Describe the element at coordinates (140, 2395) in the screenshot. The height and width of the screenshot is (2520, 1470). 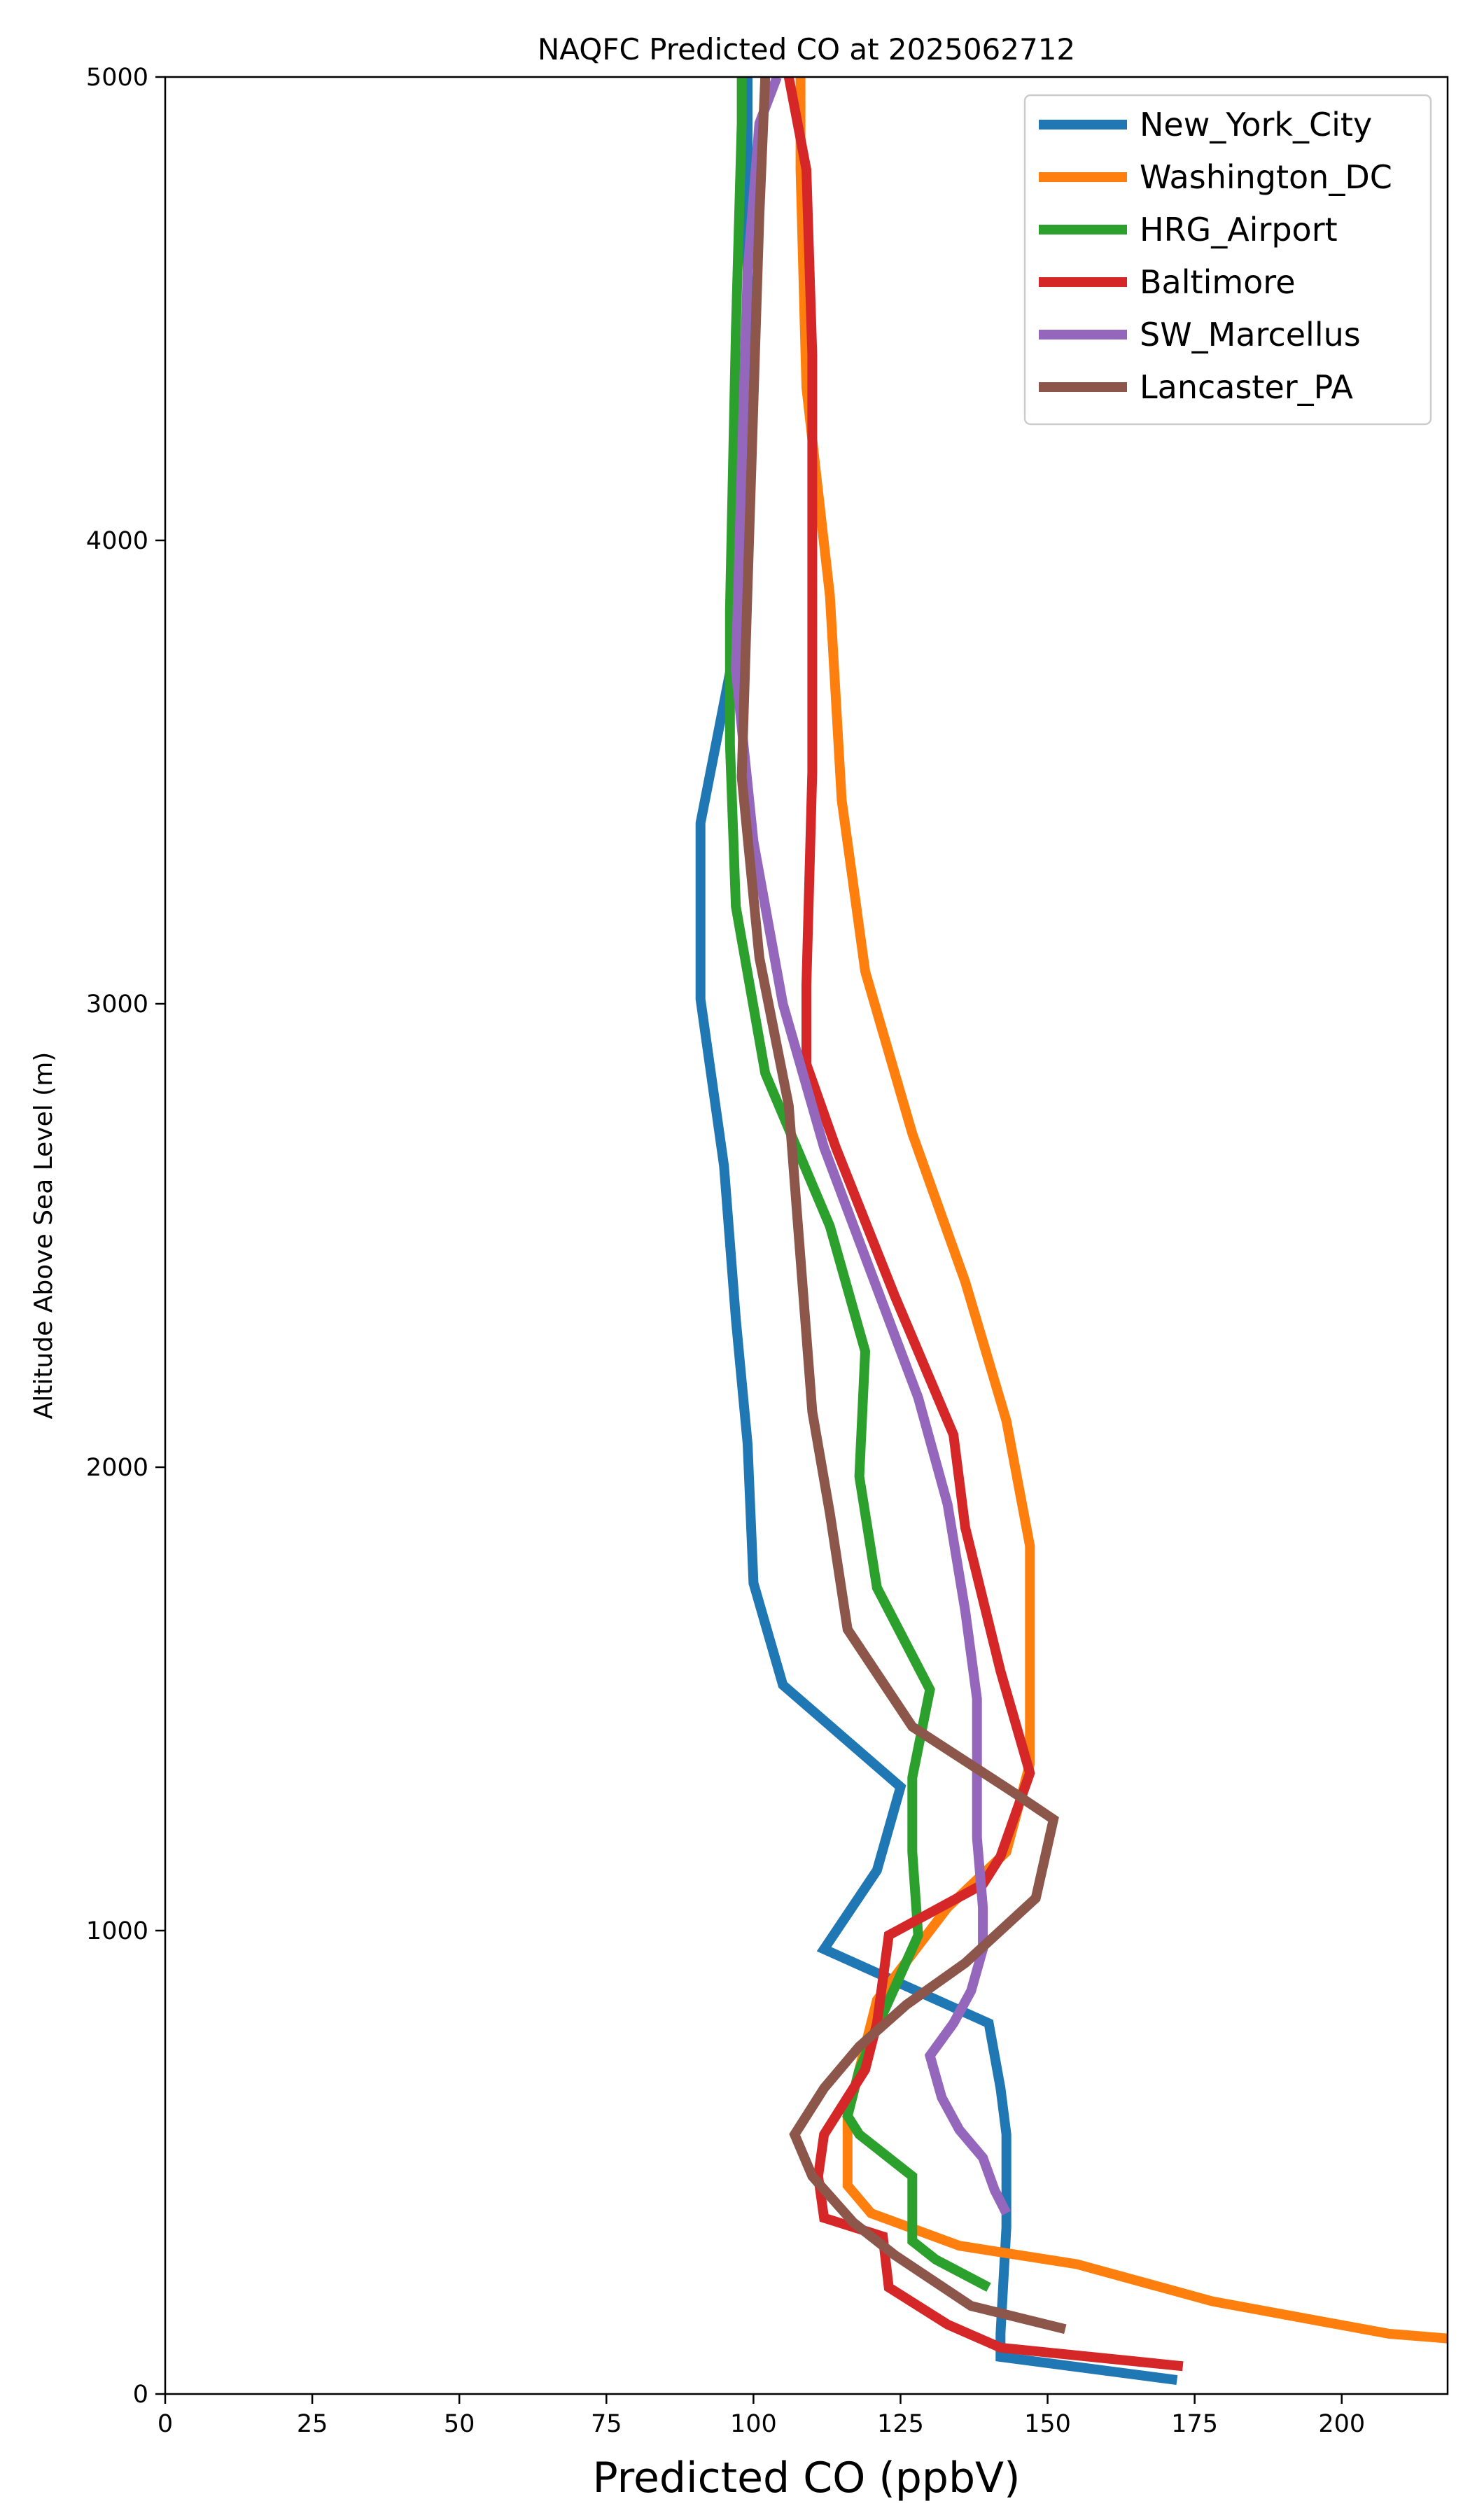
I see `y-tick-label: 0` at that location.